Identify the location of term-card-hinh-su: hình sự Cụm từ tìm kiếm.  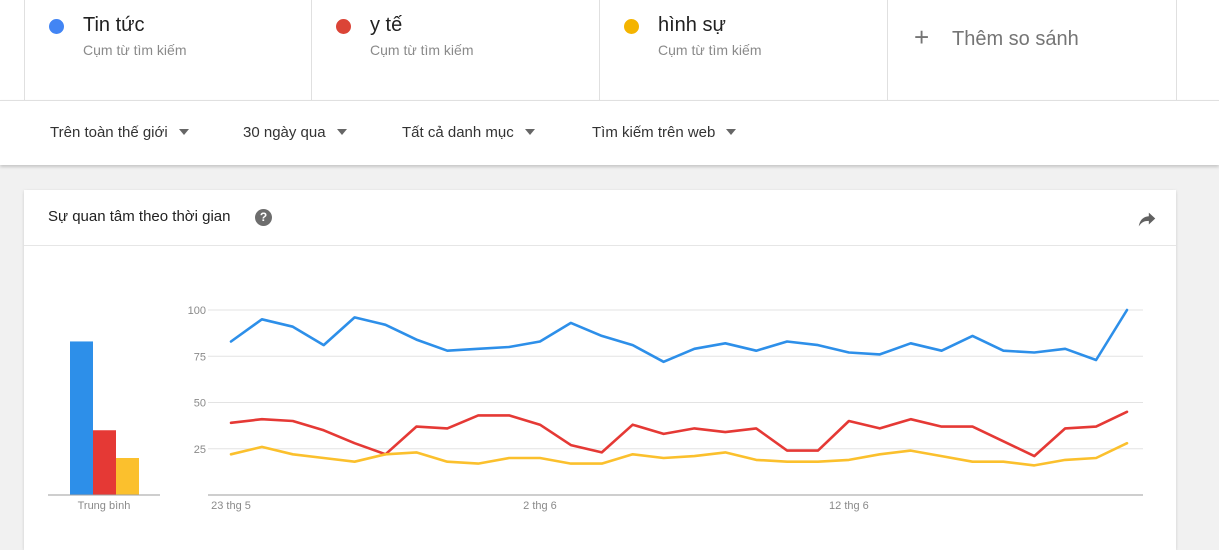
(743, 50).